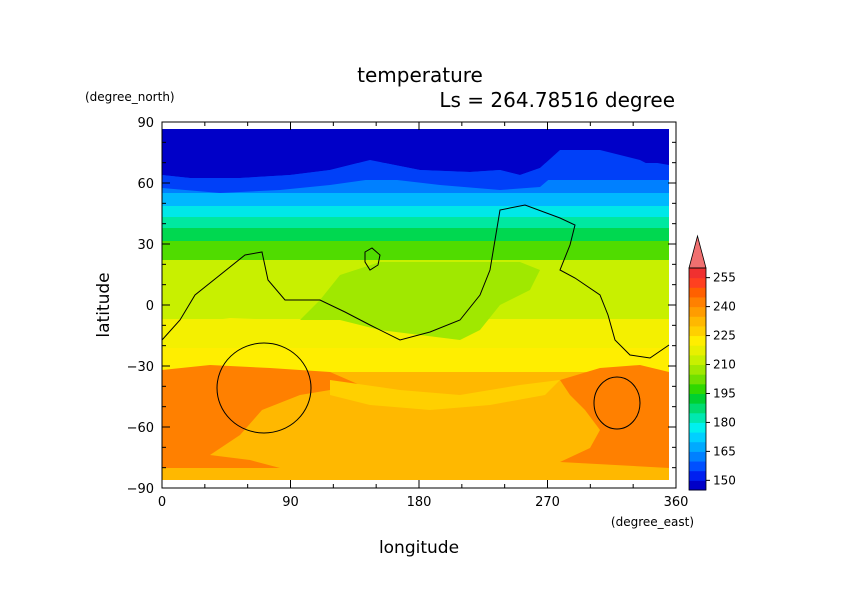 Image resolution: width=842 pixels, height=595 pixels. Describe the element at coordinates (419, 502) in the screenshot. I see `x-tick-label: 180` at that location.